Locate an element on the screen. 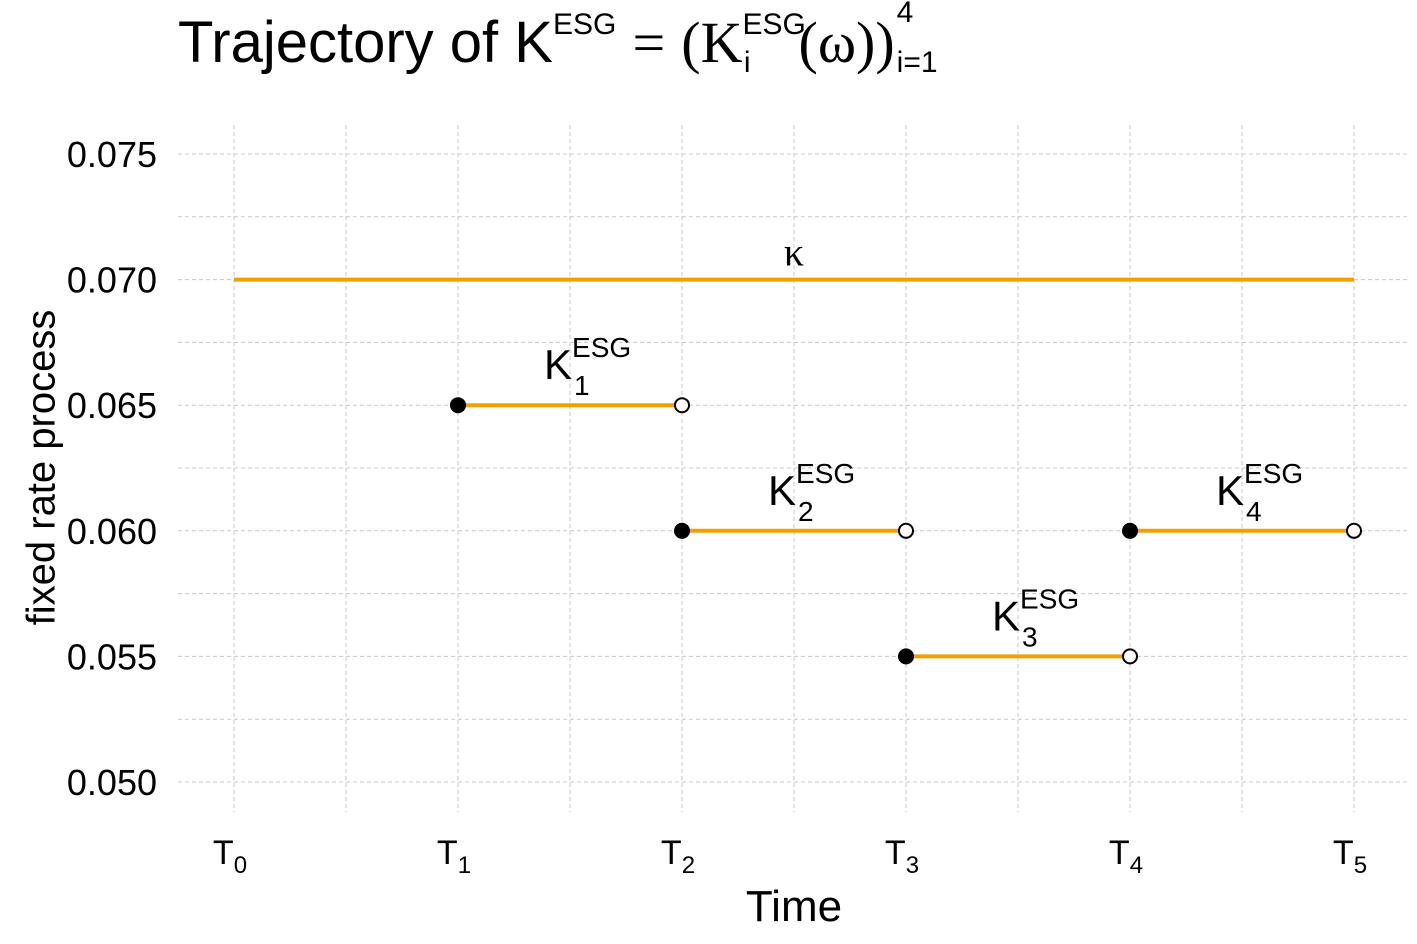 This screenshot has height=944, width=1417. y-axis-label: fixed rate process is located at coordinates (41, 467).